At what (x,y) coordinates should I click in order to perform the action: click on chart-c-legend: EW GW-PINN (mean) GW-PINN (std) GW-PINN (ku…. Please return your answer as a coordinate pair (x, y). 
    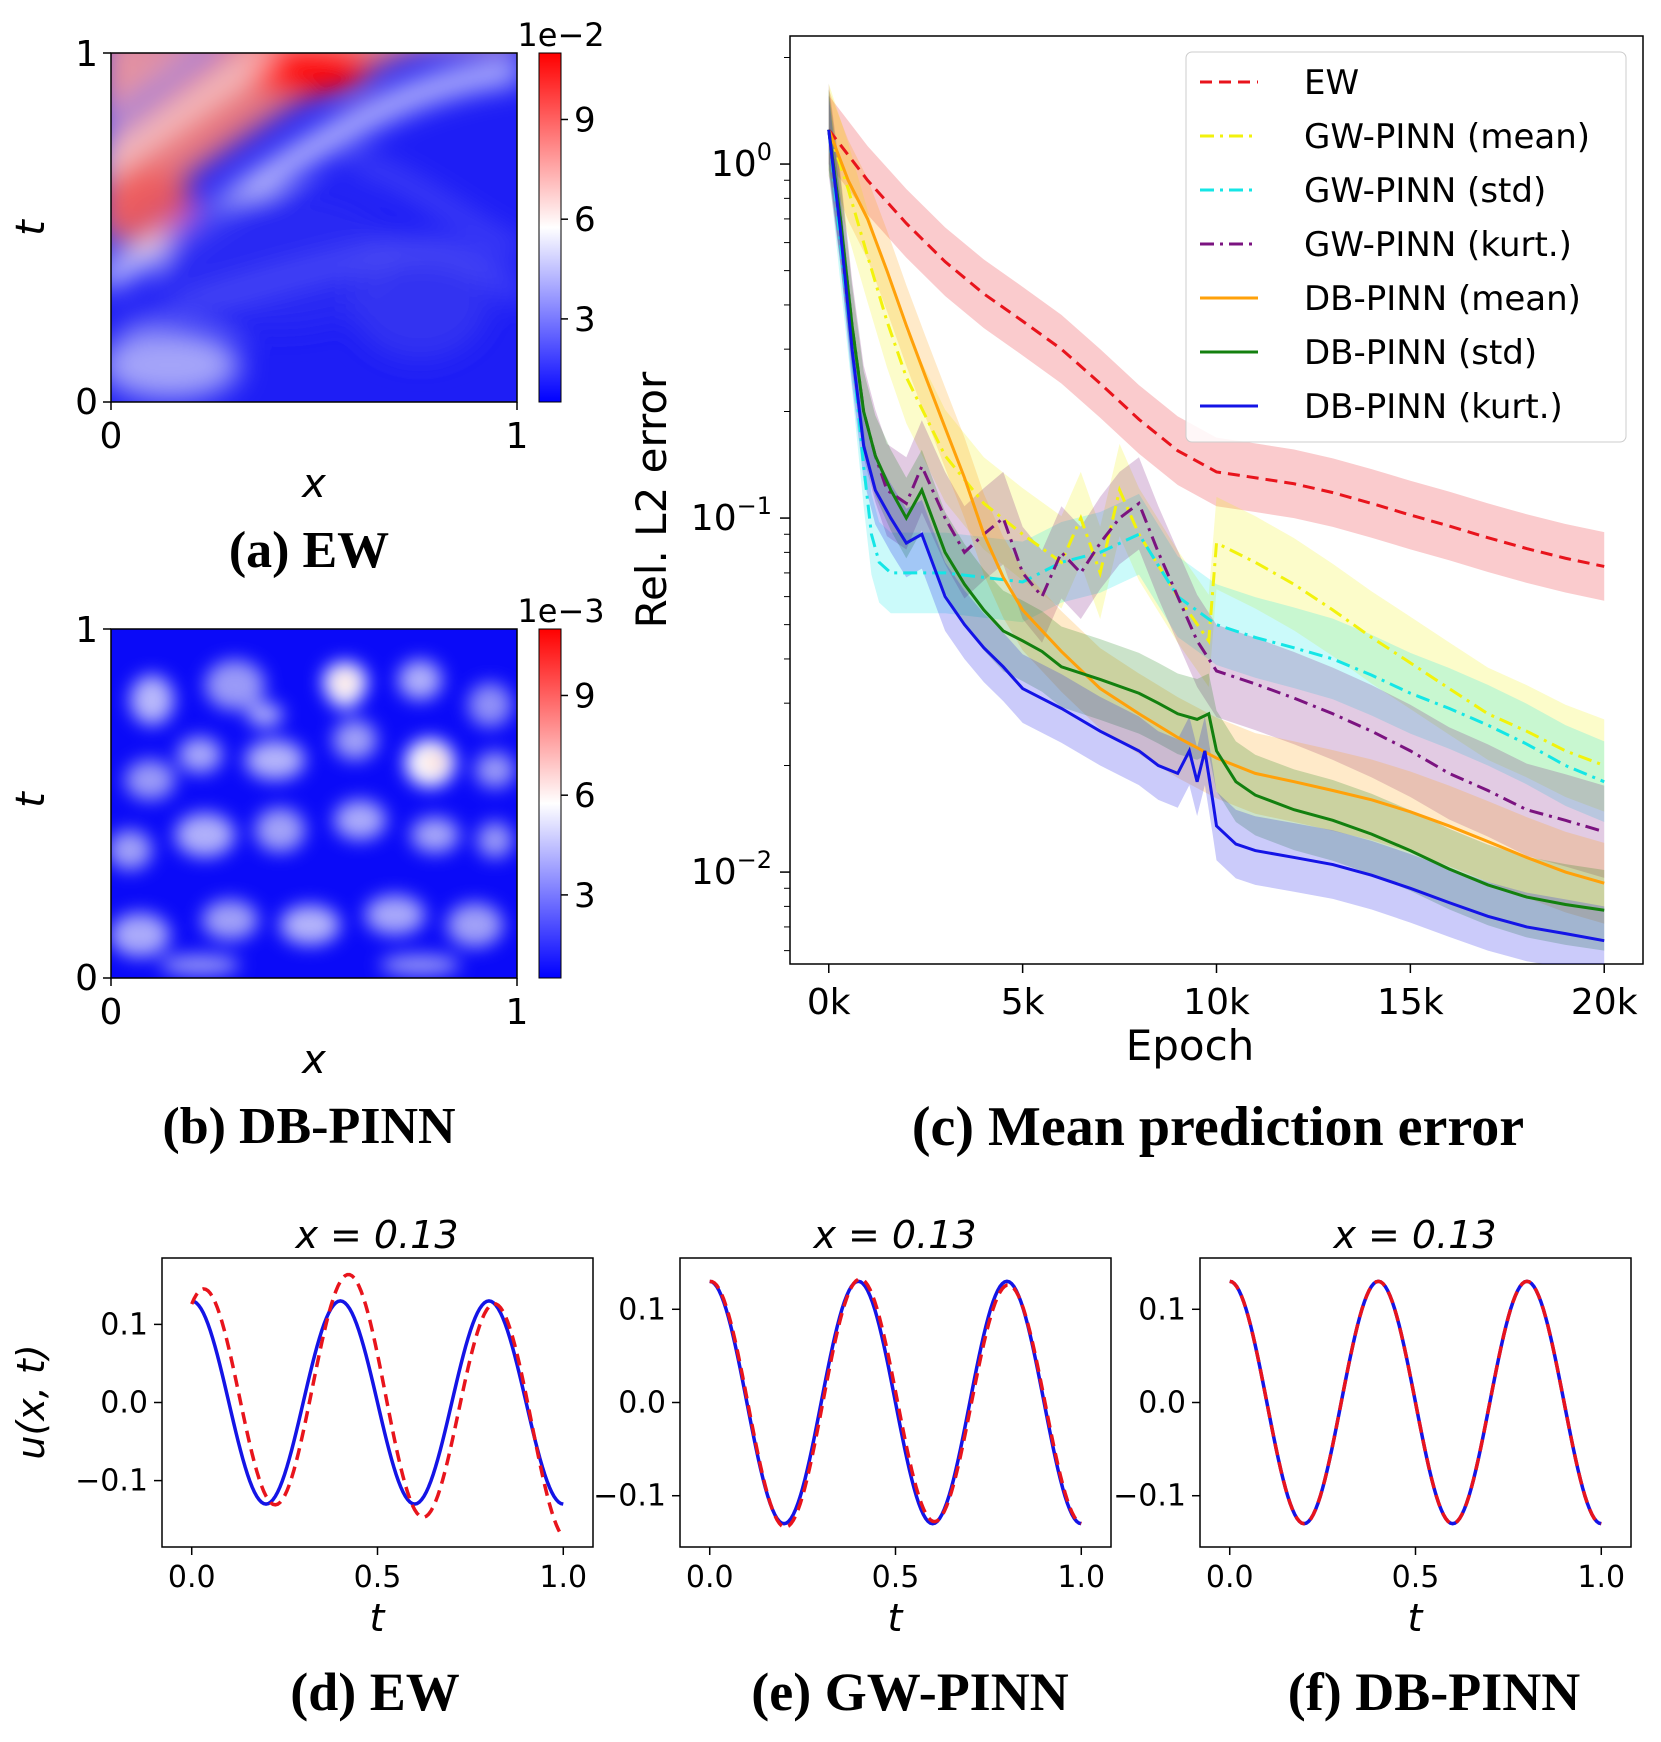
    Looking at the image, I should click on (1406, 247).